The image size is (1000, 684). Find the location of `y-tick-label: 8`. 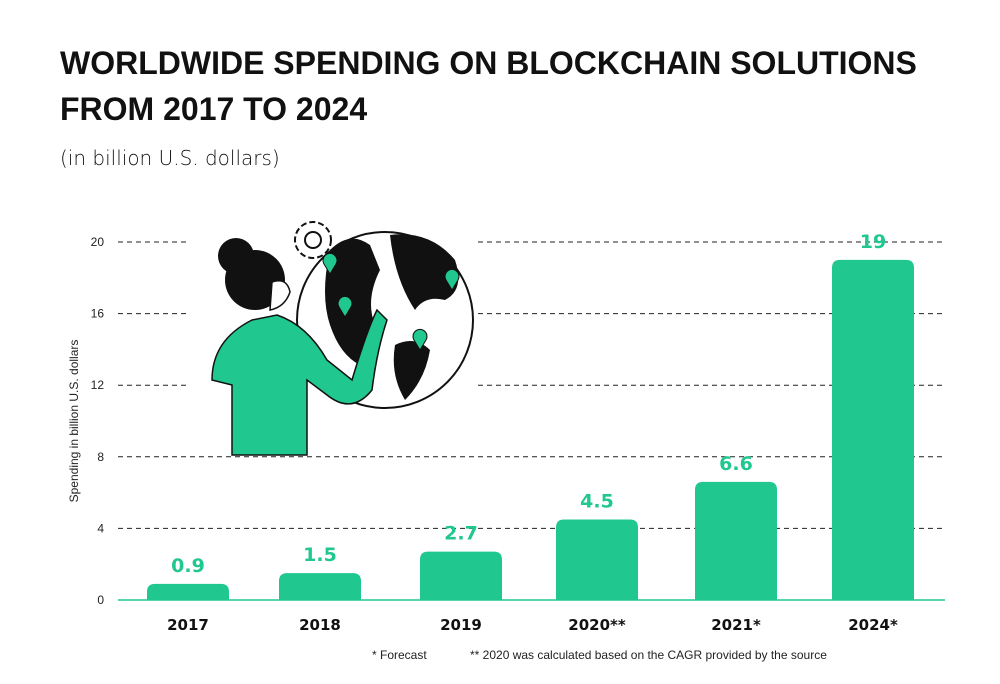

y-tick-label: 8 is located at coordinates (100, 457).